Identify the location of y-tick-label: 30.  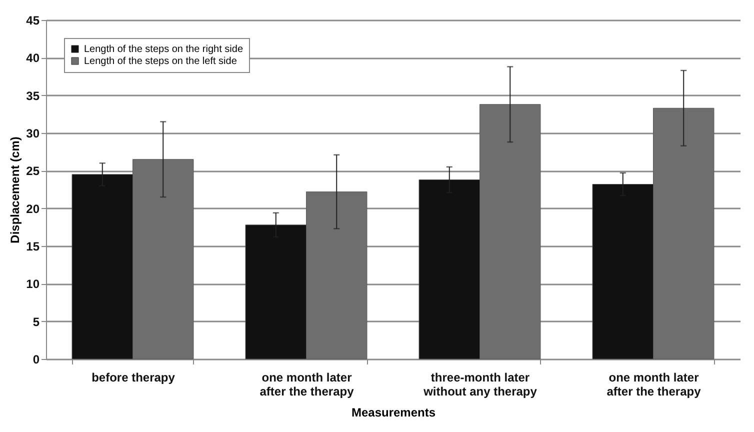
(33, 133).